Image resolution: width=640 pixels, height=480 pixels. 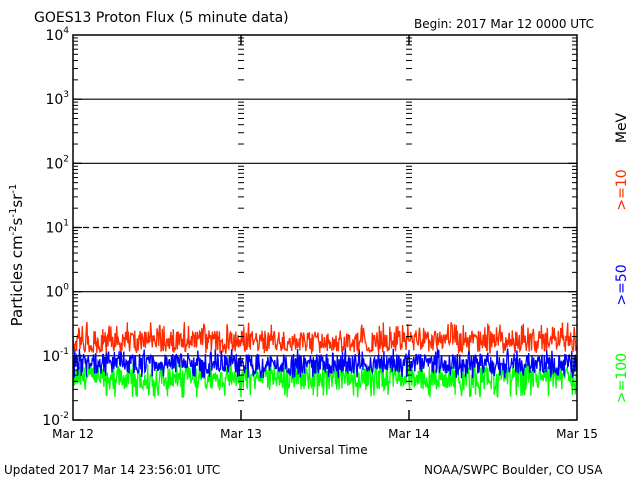 I want to click on y-tick-label: 10⁰, so click(x=57, y=292).